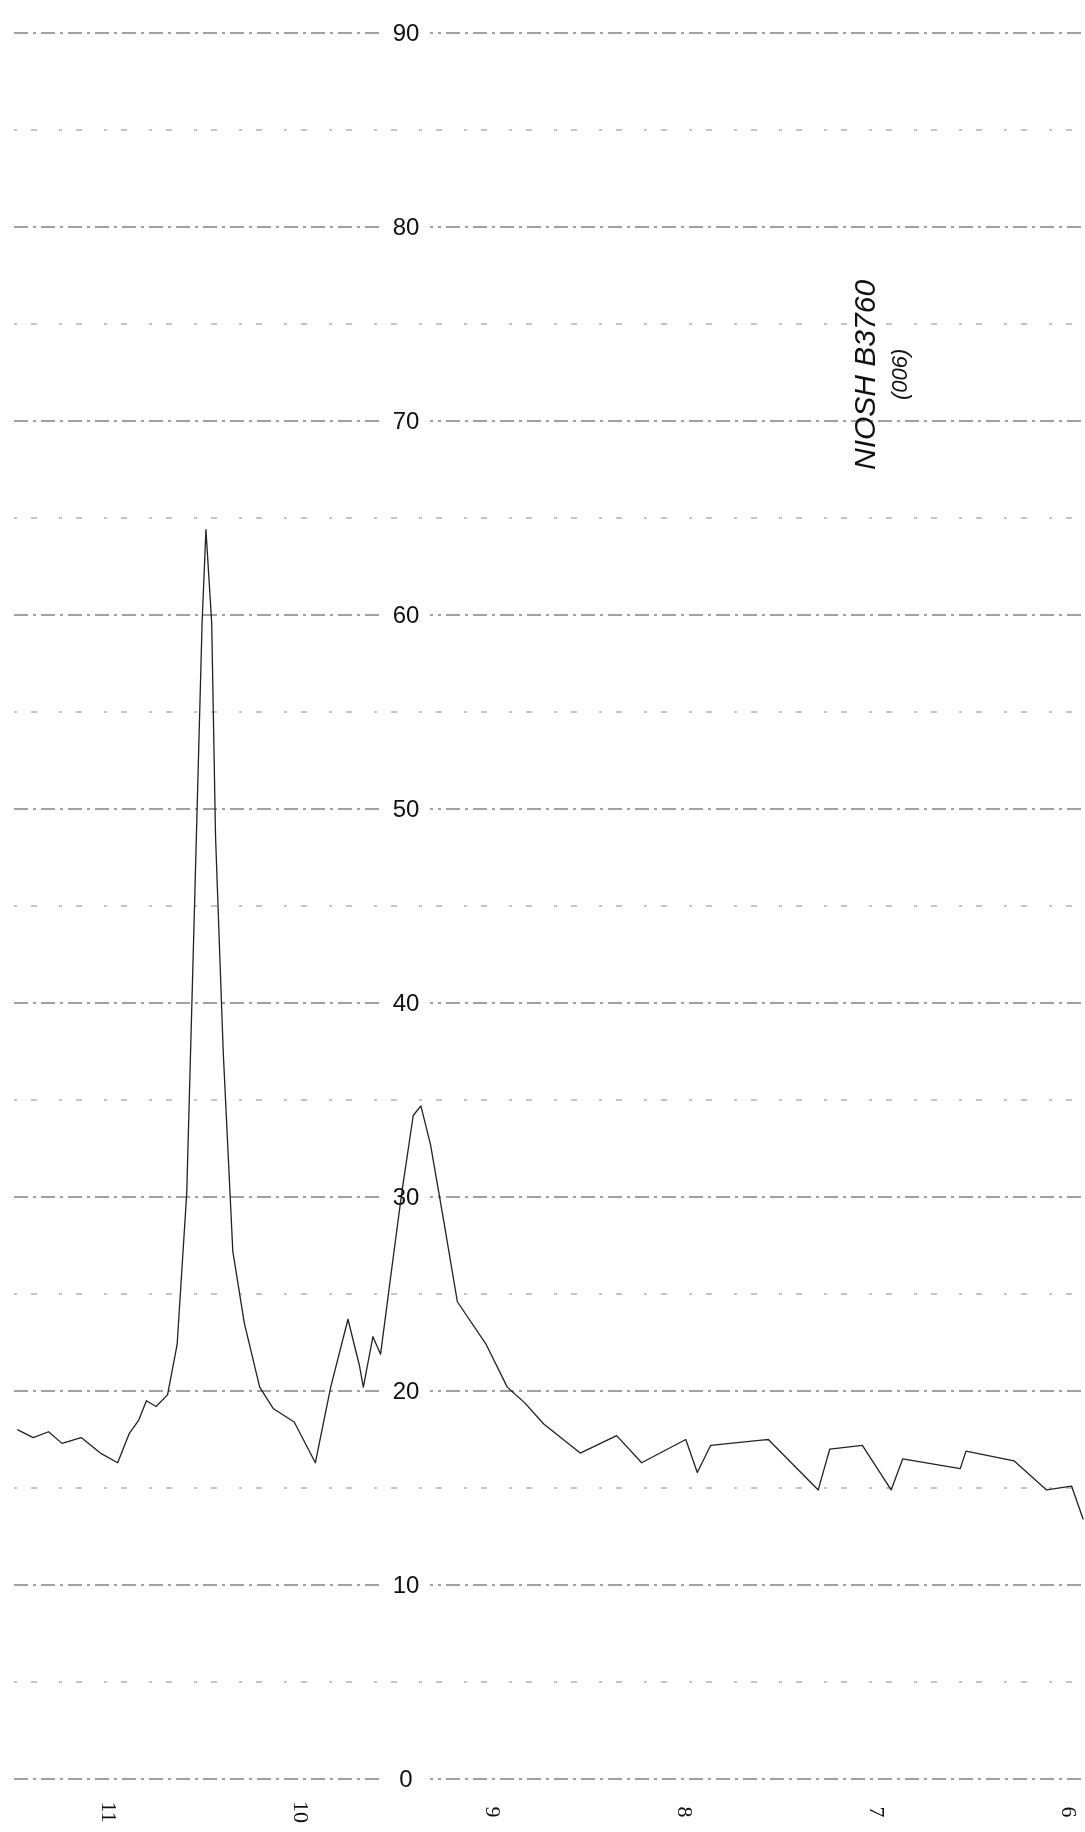  What do you see at coordinates (1069, 1812) in the screenshot?
I see `x-tick-label: 6` at bounding box center [1069, 1812].